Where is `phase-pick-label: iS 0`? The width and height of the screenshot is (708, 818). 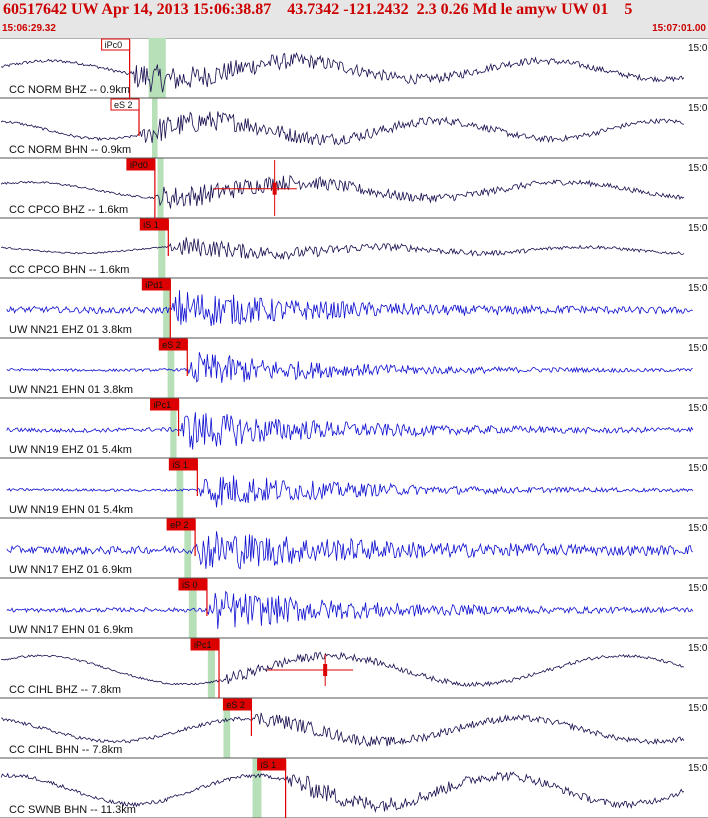 phase-pick-label: iS 0 is located at coordinates (190, 585).